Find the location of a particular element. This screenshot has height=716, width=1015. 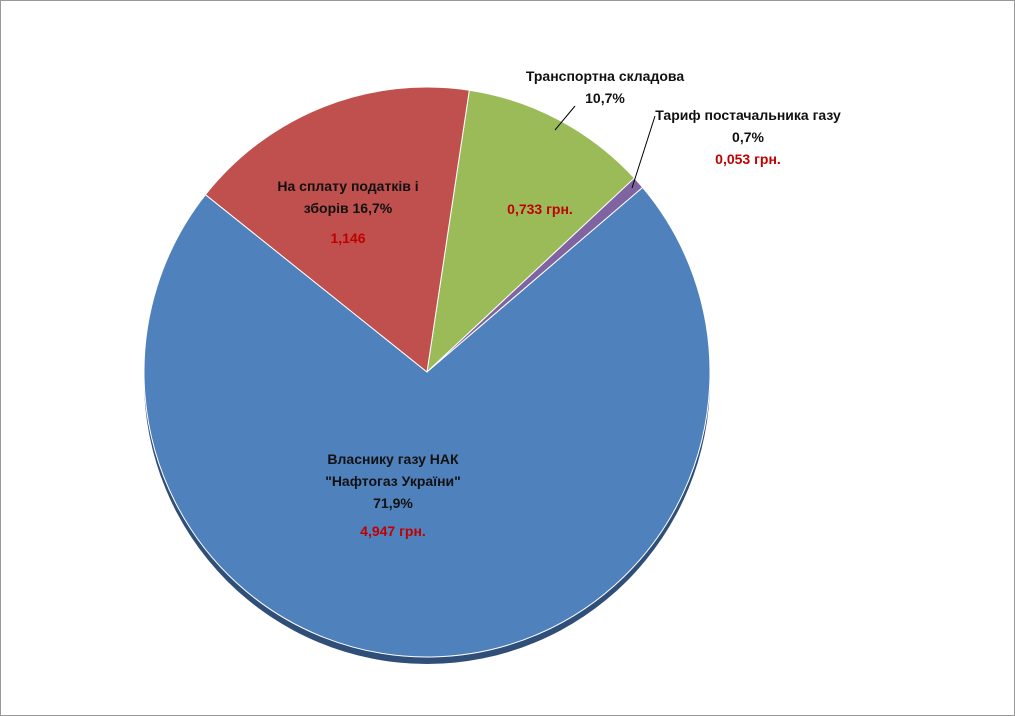

slice-label: На сплату податків і зборів 16,7% 1,146 is located at coordinates (348, 212).